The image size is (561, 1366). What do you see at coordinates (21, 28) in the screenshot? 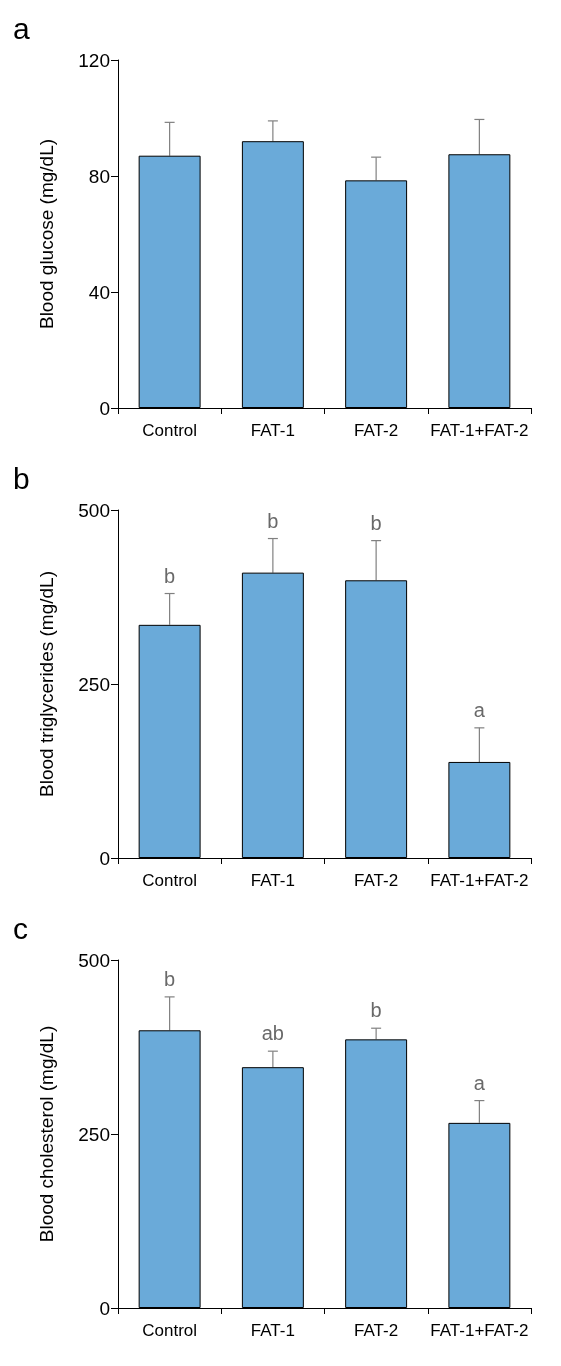
I see `chart-title: a` at bounding box center [21, 28].